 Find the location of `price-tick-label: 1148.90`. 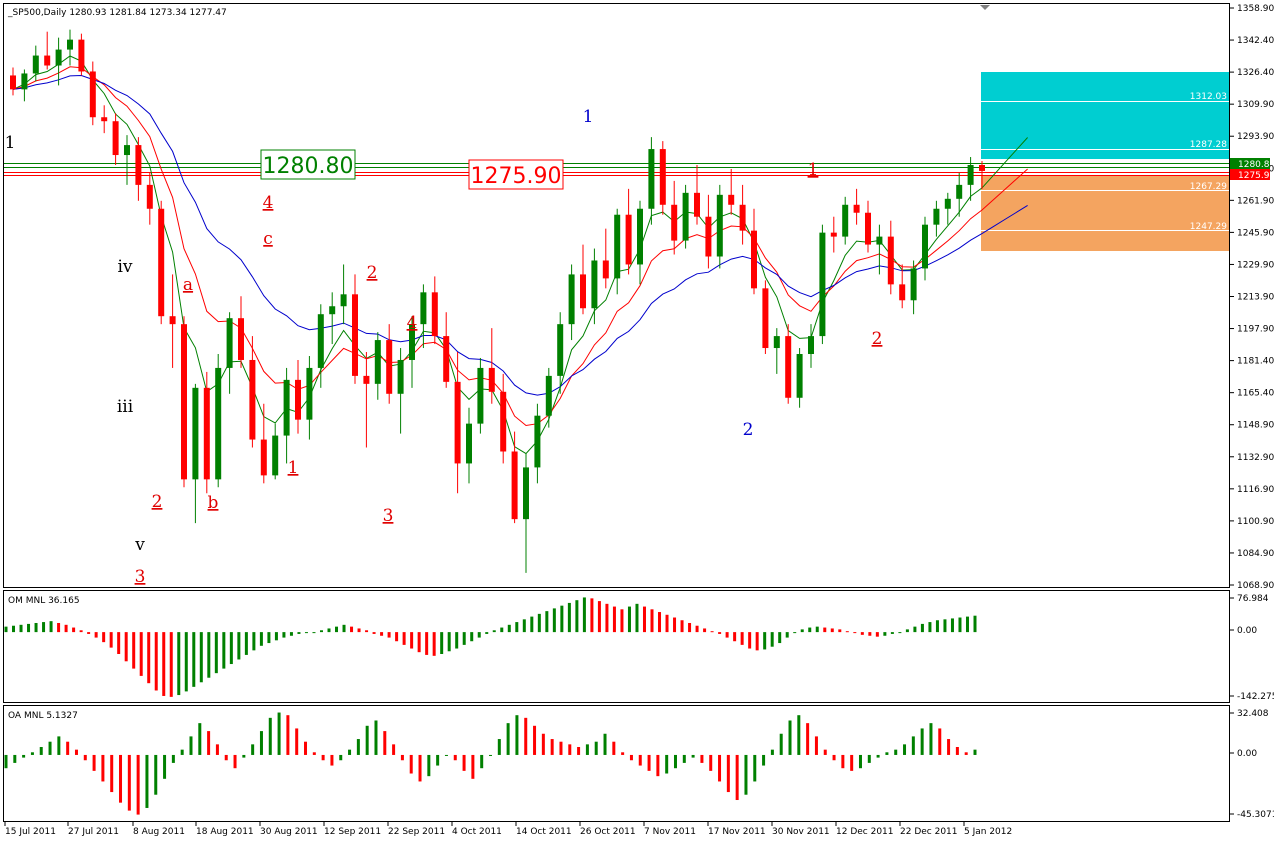

price-tick-label: 1148.90 is located at coordinates (1255, 426).